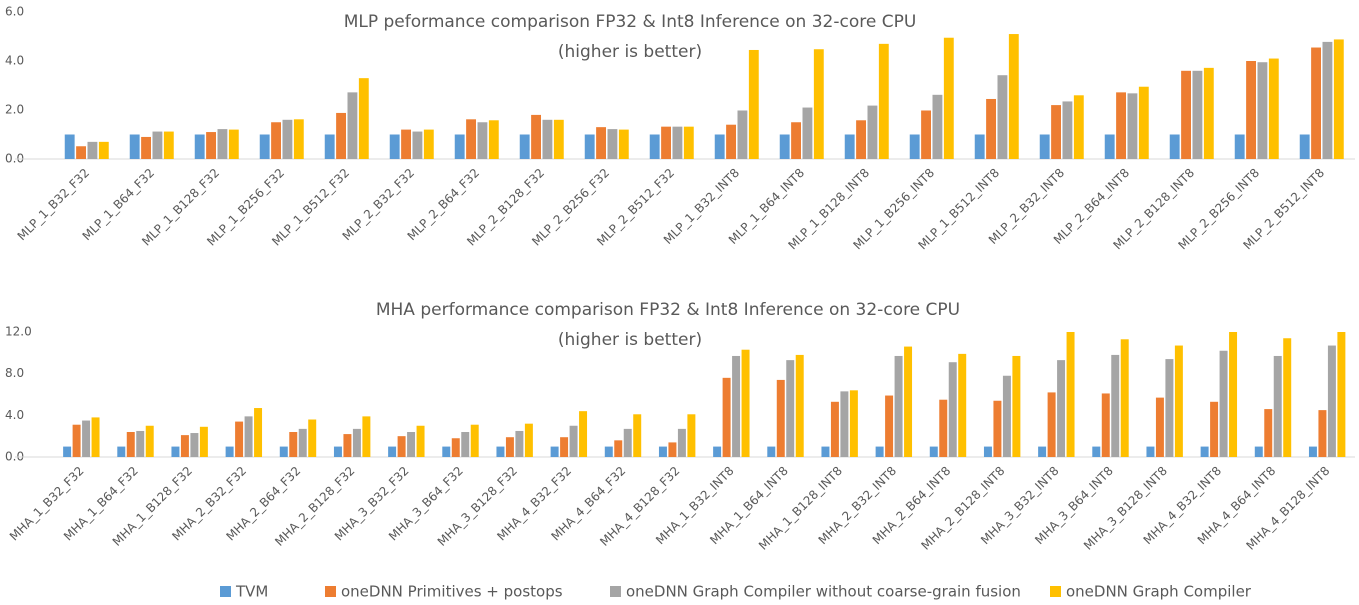 The height and width of the screenshot is (605, 1359). Describe the element at coordinates (1159, 592) in the screenshot. I see `legend-label: oneDNN Graph Compiler` at that location.